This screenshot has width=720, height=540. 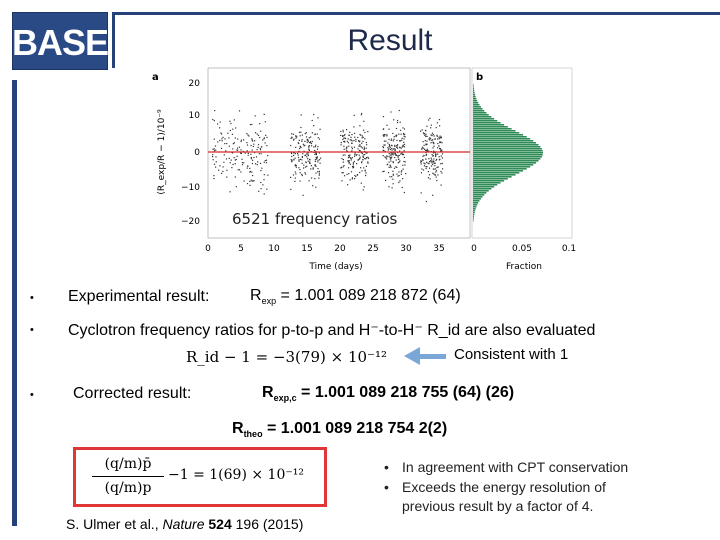 What do you see at coordinates (416, 40) in the screenshot?
I see `header-rule` at bounding box center [416, 40].